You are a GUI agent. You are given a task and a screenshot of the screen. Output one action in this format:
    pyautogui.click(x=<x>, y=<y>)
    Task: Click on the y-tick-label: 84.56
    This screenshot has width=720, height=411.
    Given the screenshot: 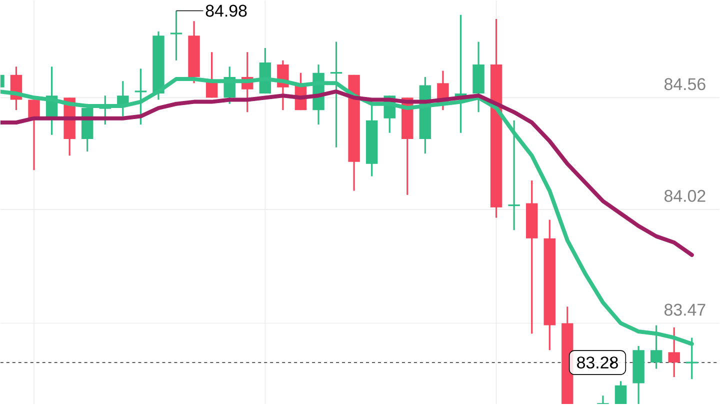 What is the action you would take?
    pyautogui.click(x=685, y=84)
    